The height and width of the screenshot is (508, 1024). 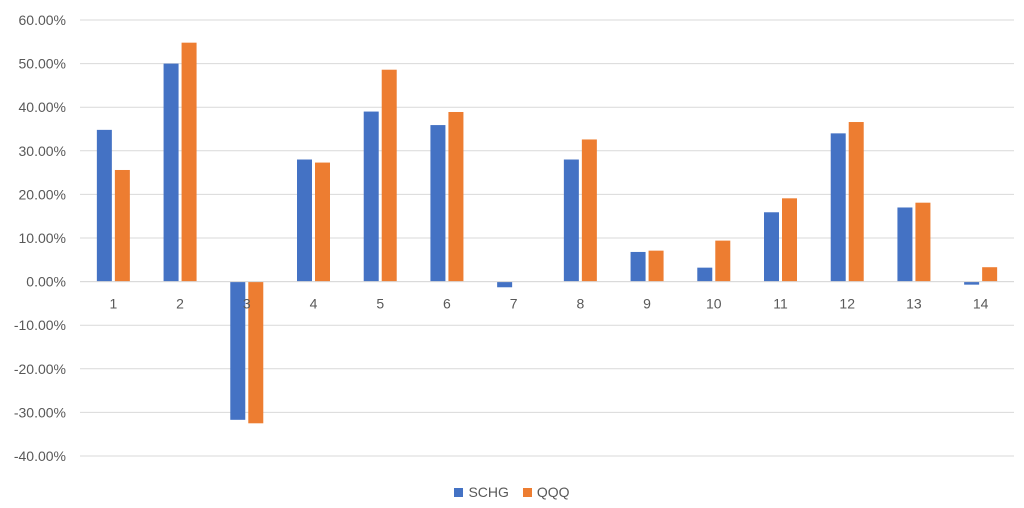 I want to click on legend-label-schg: SCHG, so click(x=488, y=492).